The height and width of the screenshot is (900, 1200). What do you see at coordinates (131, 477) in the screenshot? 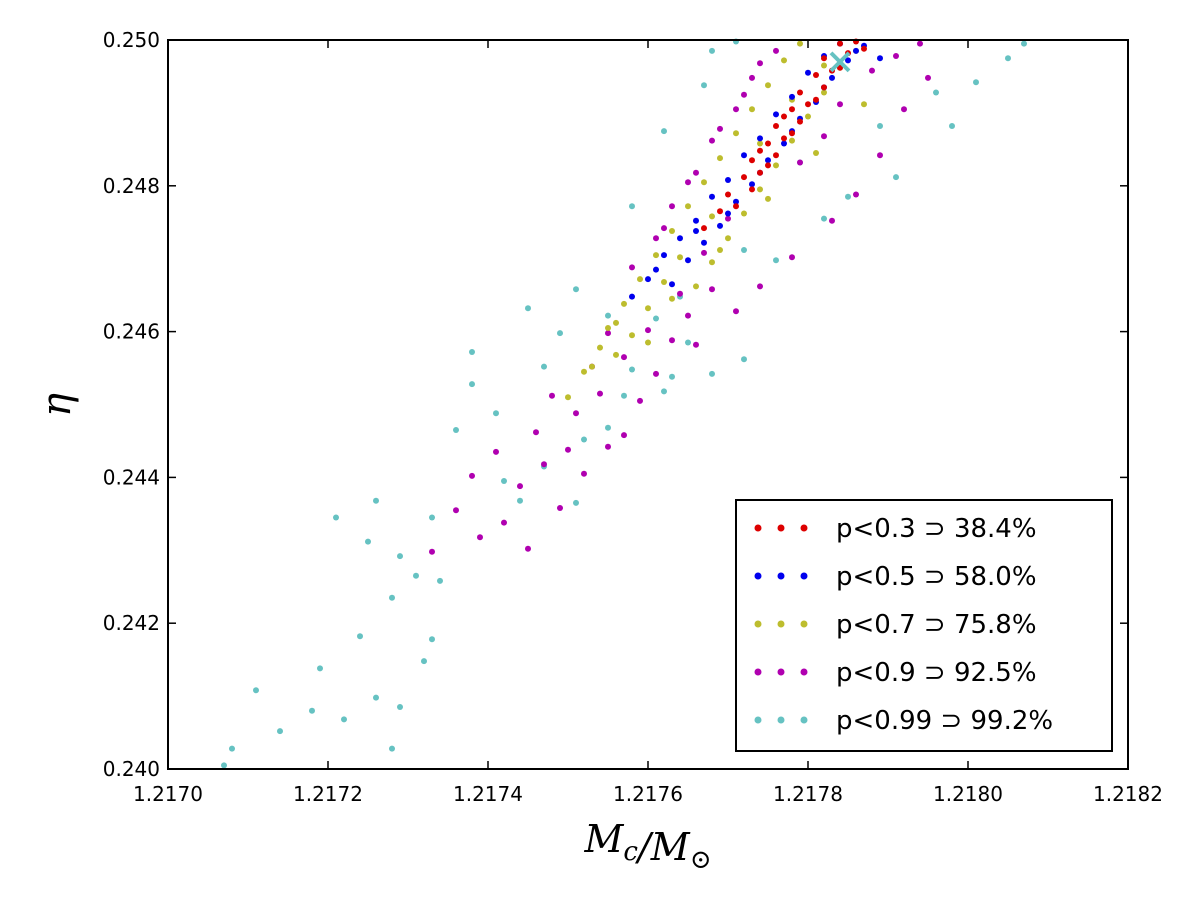
I see `y-tick-label: 0.244` at bounding box center [131, 477].